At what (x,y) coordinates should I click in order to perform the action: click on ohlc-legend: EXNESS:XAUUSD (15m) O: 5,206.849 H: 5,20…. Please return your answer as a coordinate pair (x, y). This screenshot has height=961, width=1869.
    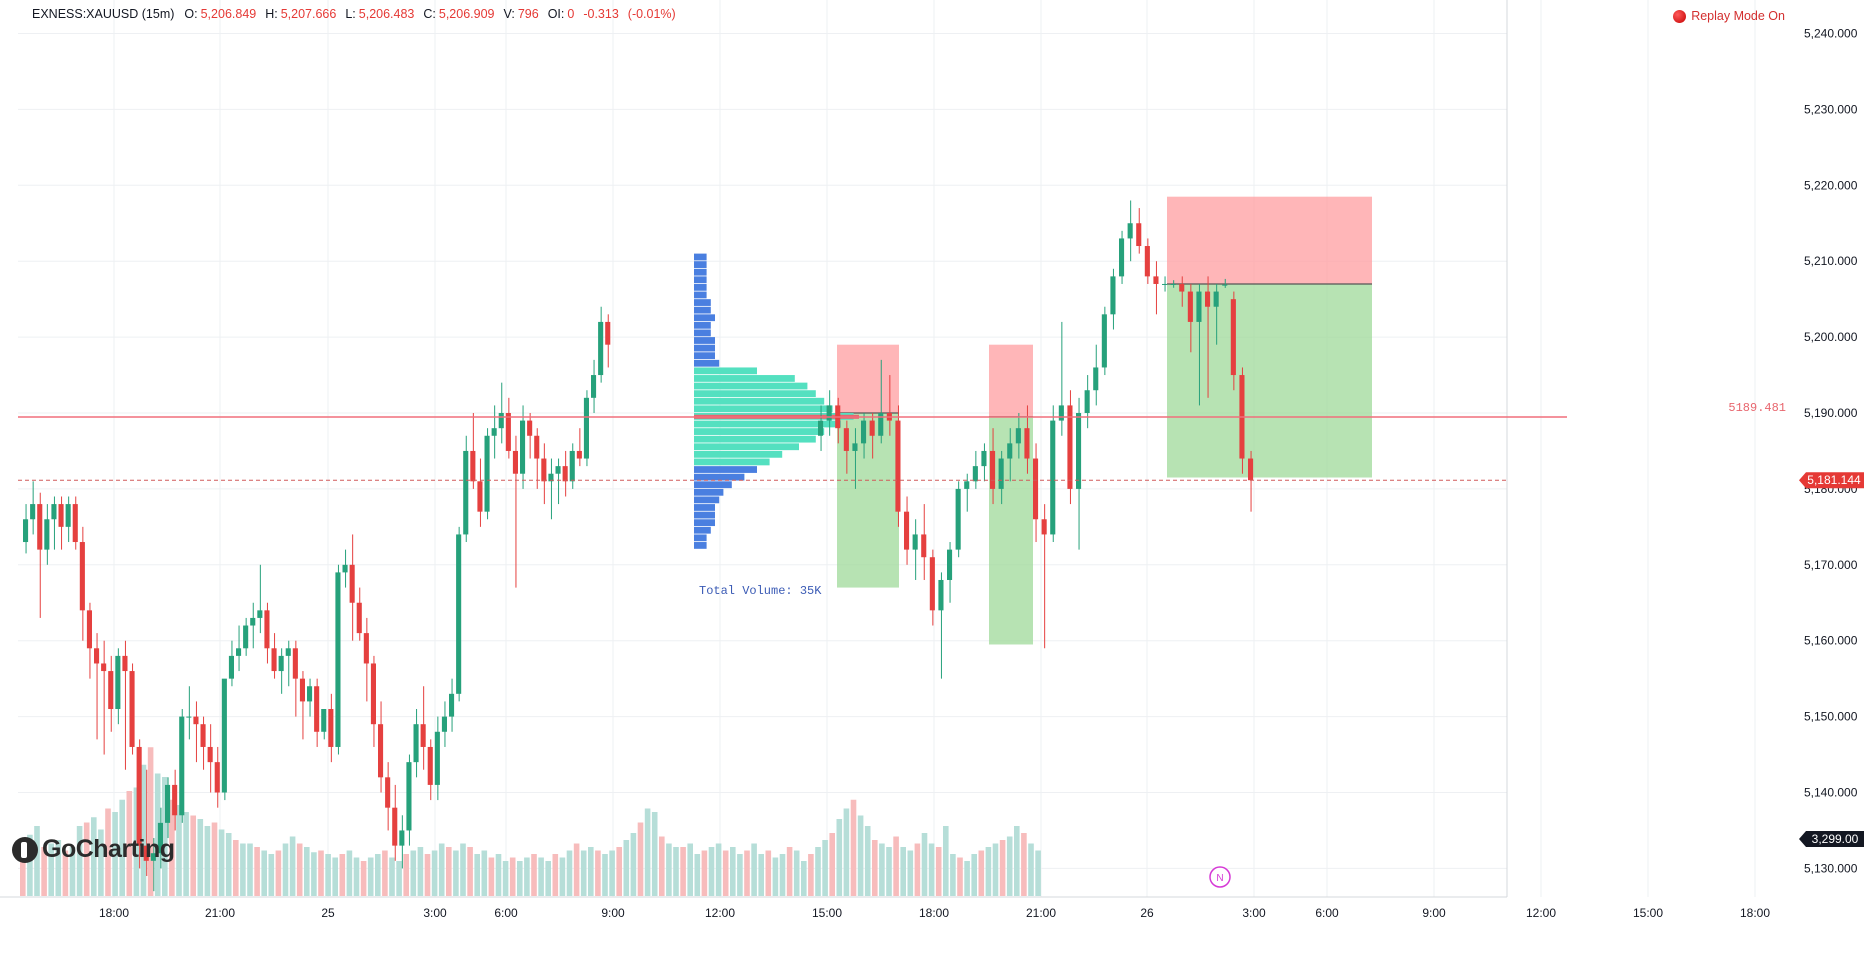
    Looking at the image, I should click on (358, 14).